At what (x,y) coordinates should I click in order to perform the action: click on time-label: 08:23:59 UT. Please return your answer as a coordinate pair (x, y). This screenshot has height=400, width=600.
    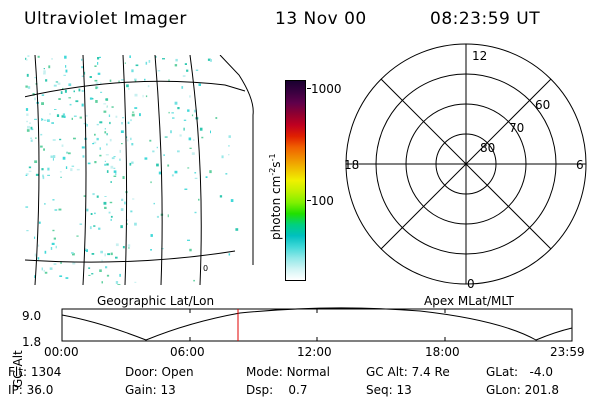
    Looking at the image, I should click on (485, 19).